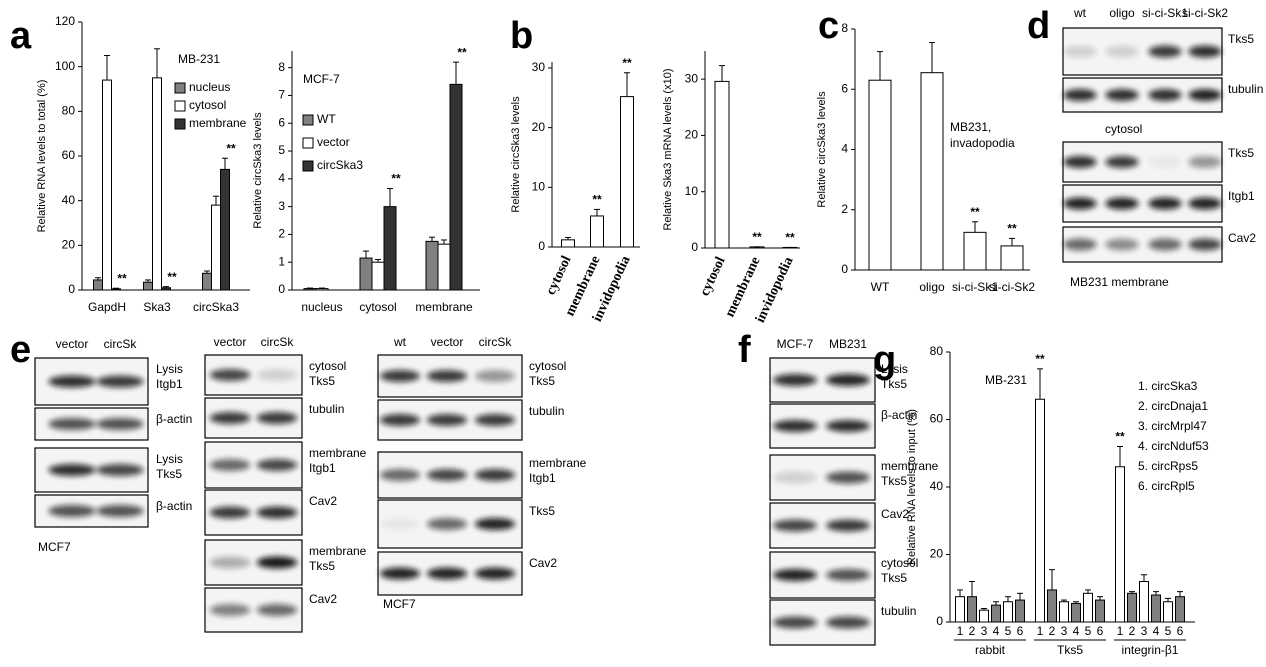 This screenshot has height=667, width=1266. I want to click on group-label: Tks5, so click(1070, 650).